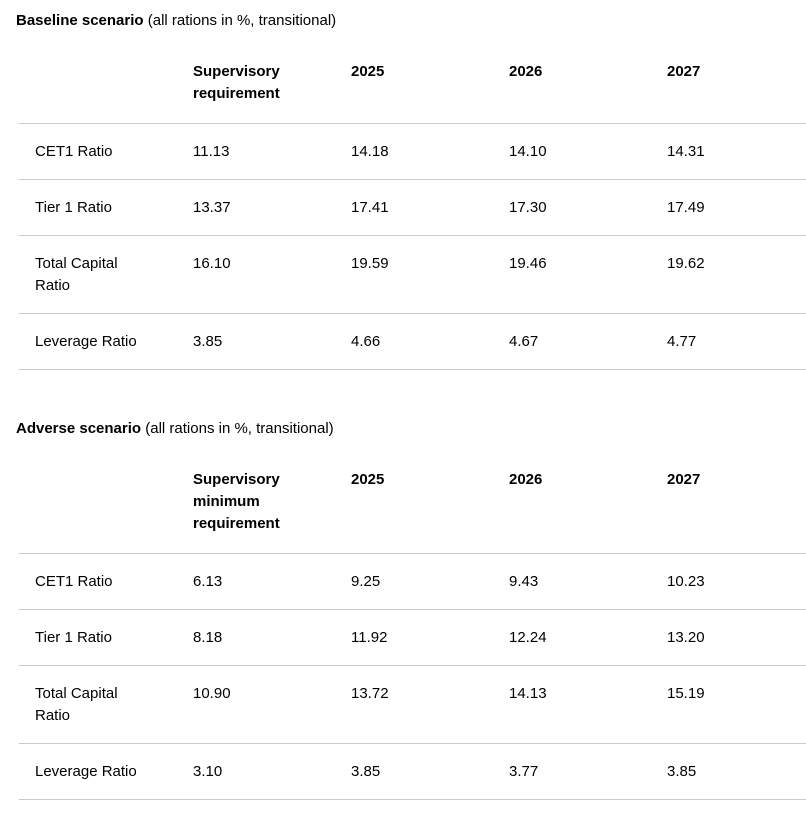  What do you see at coordinates (572, 207) in the screenshot?
I see `value-cell: 17.30` at bounding box center [572, 207].